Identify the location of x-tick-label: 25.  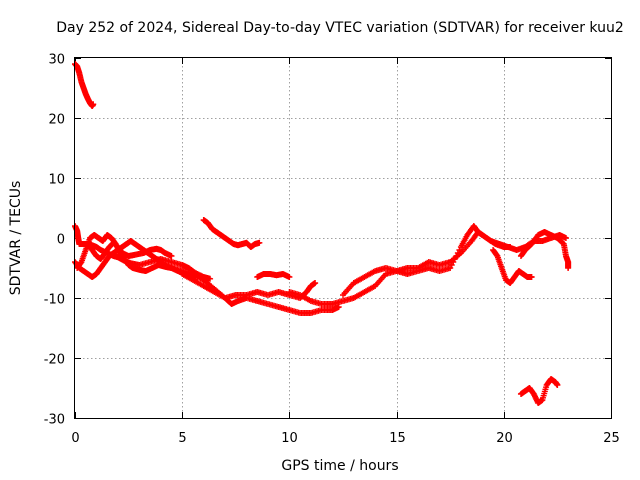
(611, 438).